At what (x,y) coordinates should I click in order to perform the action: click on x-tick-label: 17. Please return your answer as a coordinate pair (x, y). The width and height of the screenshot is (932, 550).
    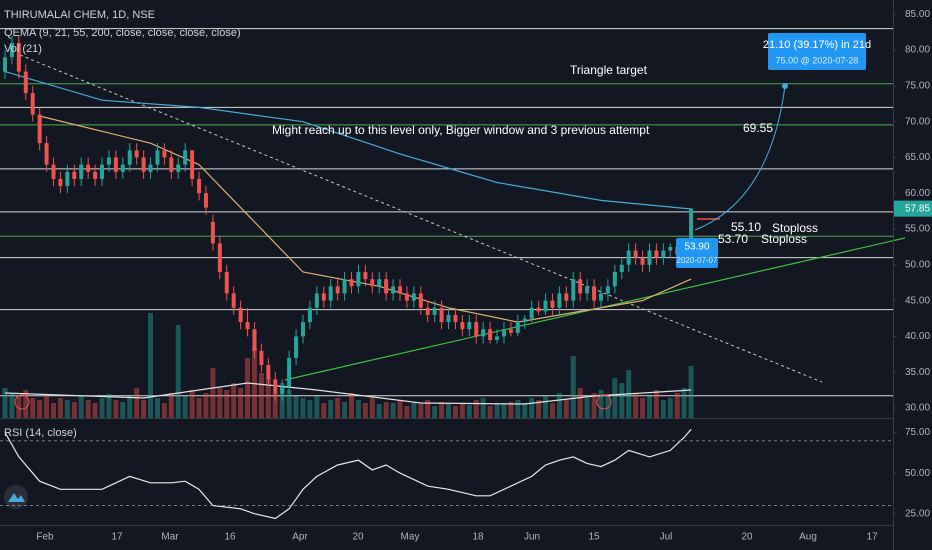
    Looking at the image, I should click on (117, 537).